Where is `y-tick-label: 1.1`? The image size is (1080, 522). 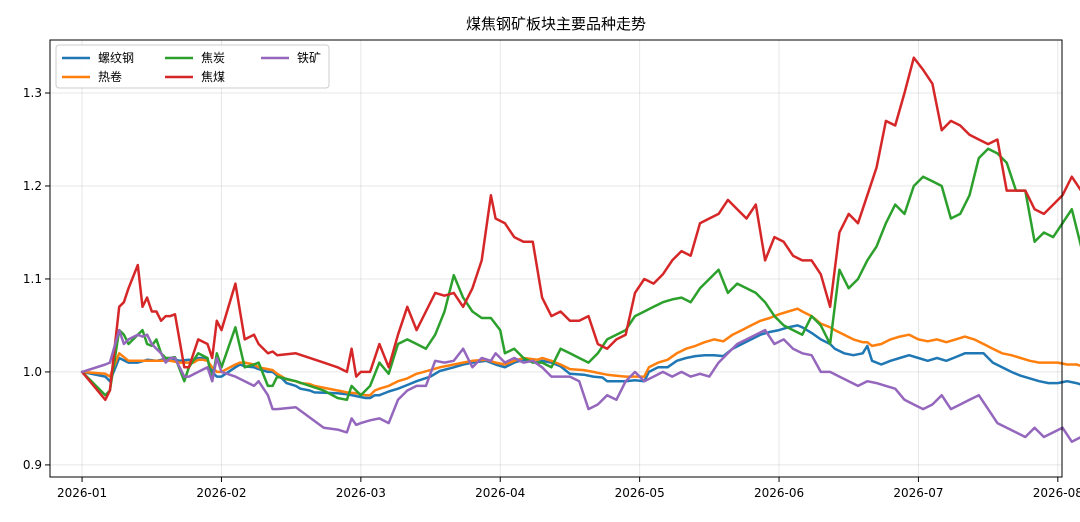 y-tick-label: 1.1 is located at coordinates (32, 279).